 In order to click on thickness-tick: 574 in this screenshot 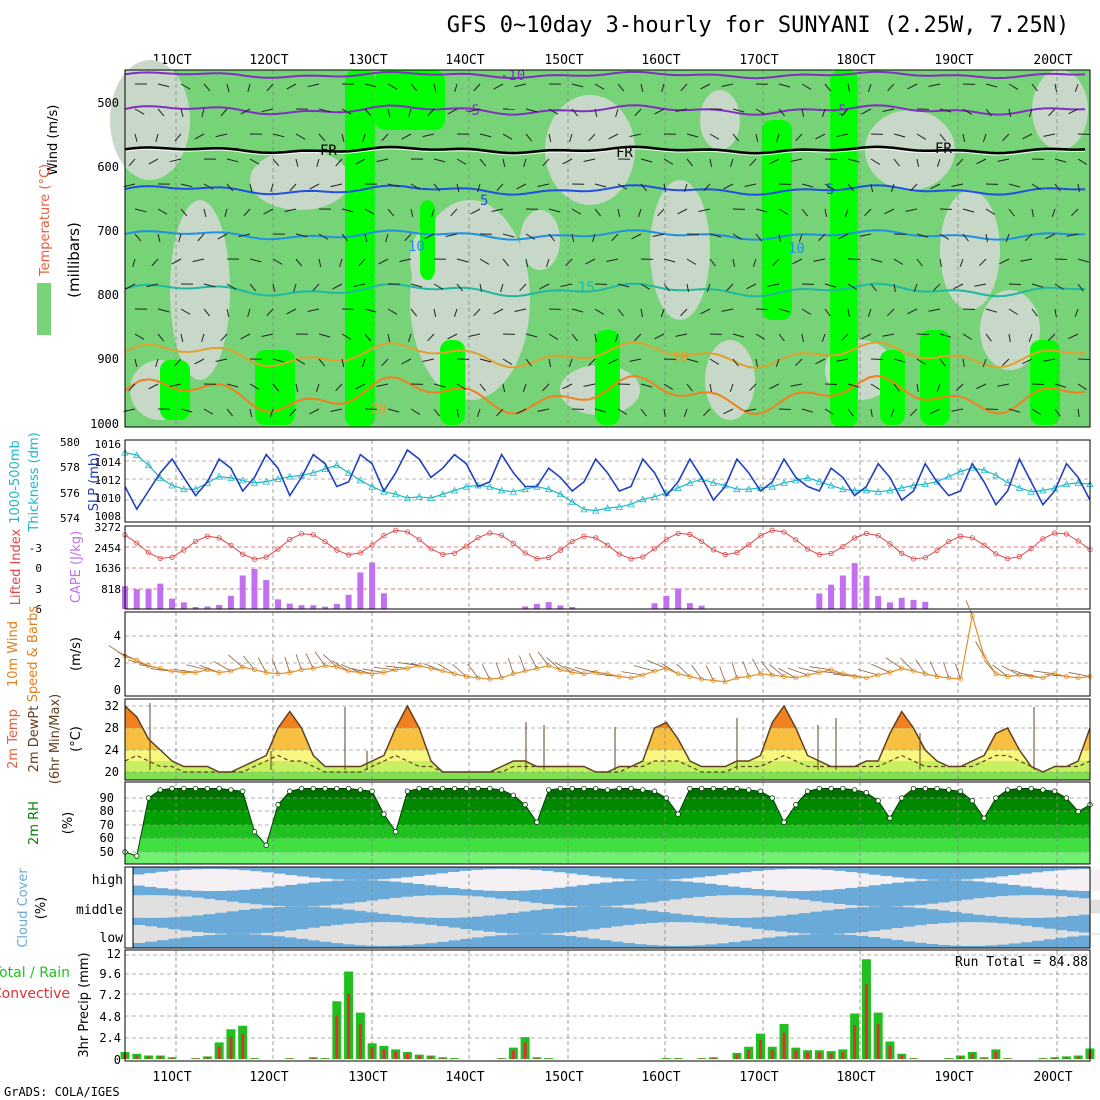, I will do `click(70, 518)`.